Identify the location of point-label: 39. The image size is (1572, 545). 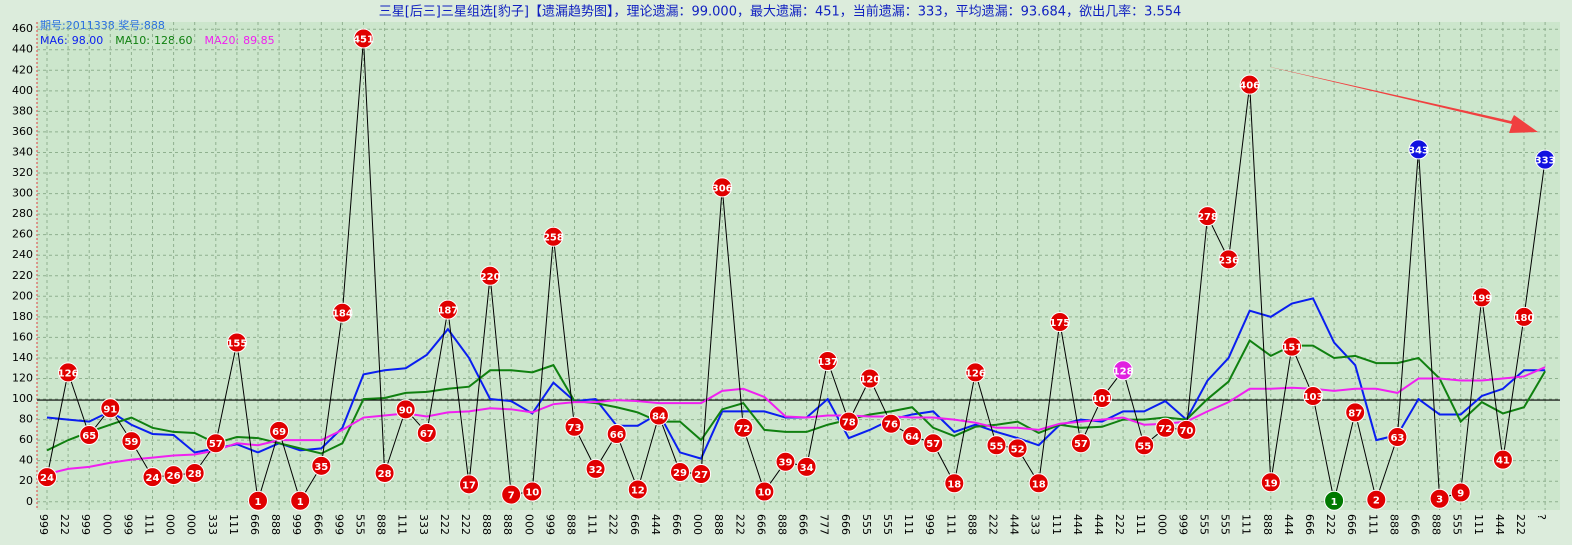
(786, 463).